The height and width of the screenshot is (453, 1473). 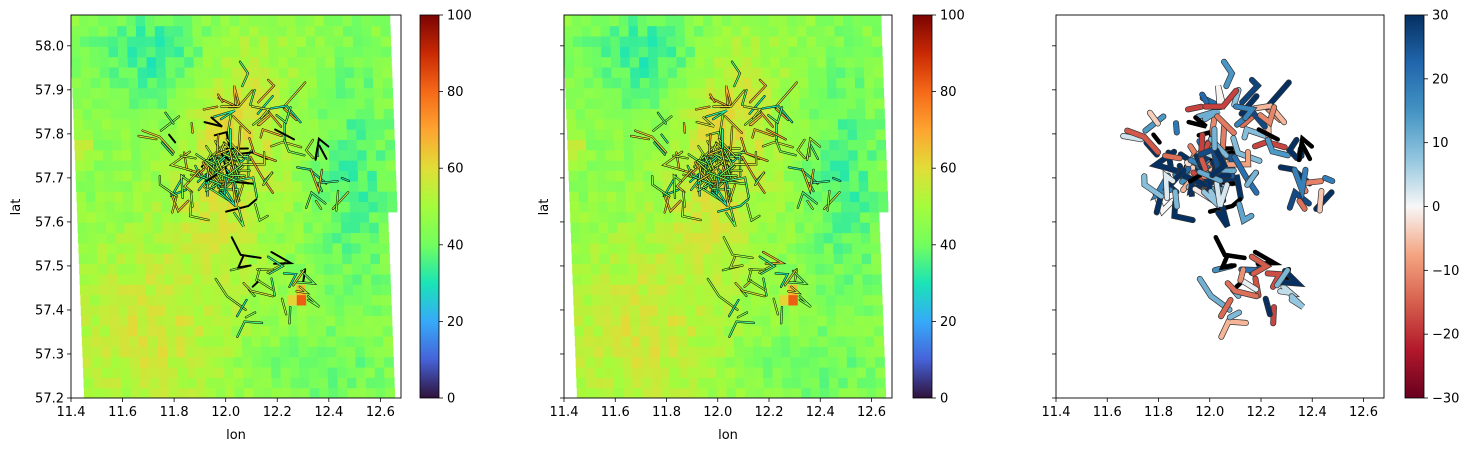 What do you see at coordinates (1440, 143) in the screenshot?
I see `colorbar-tick-label: 10` at bounding box center [1440, 143].